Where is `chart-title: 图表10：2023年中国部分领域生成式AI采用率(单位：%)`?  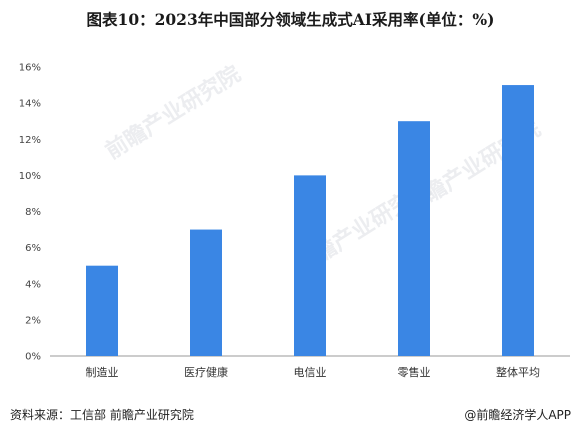 chart-title: 图表10：2023年中国部分领域生成式AI采用率(单位：%) is located at coordinates (290, 19).